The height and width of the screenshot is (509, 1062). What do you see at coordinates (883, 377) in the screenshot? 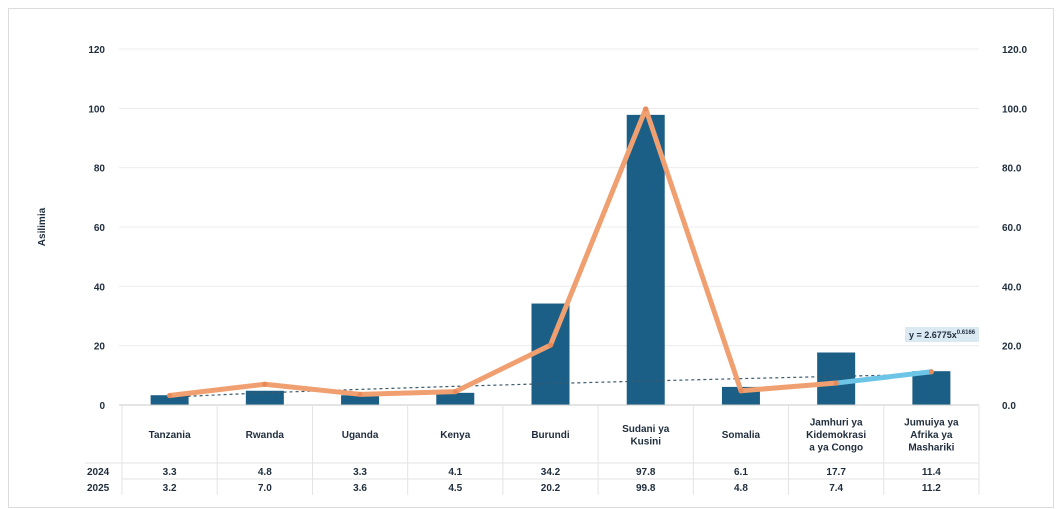
I see `line-series-highlight` at bounding box center [883, 377].